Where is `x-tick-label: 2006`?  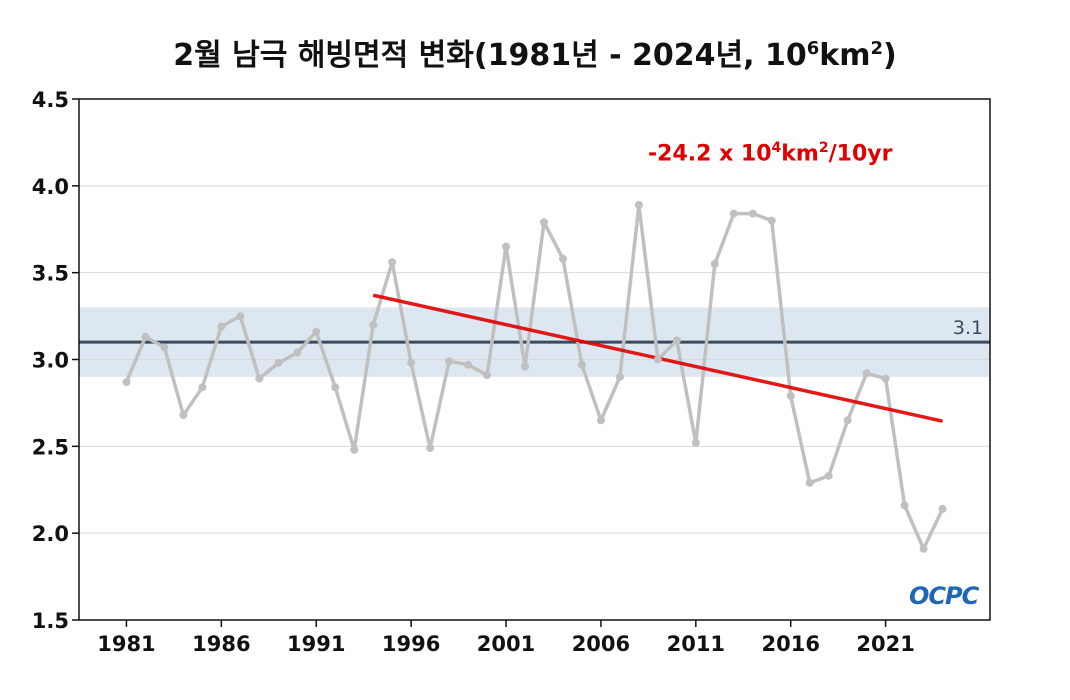
x-tick-label: 2006 is located at coordinates (601, 644).